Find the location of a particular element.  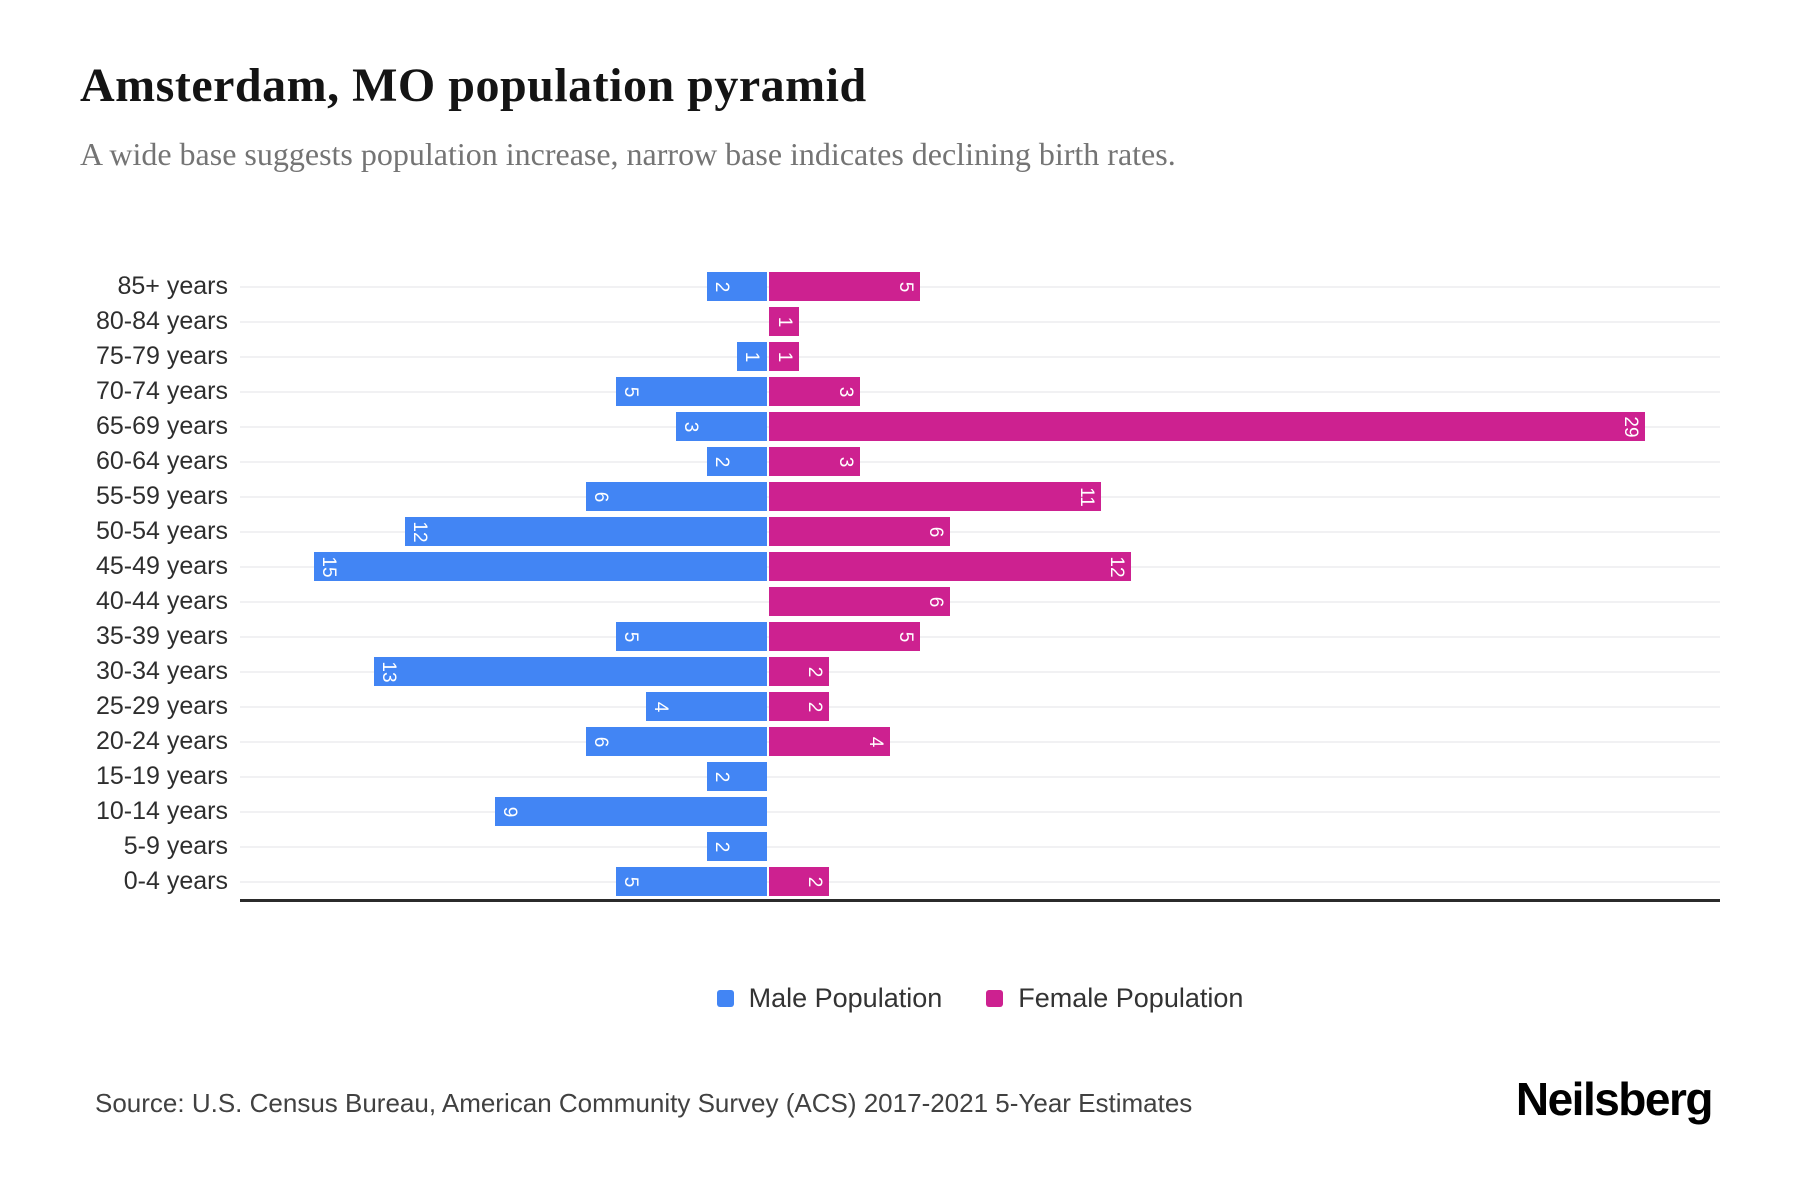

age-group-label: 20-24 years is located at coordinates (161, 741).